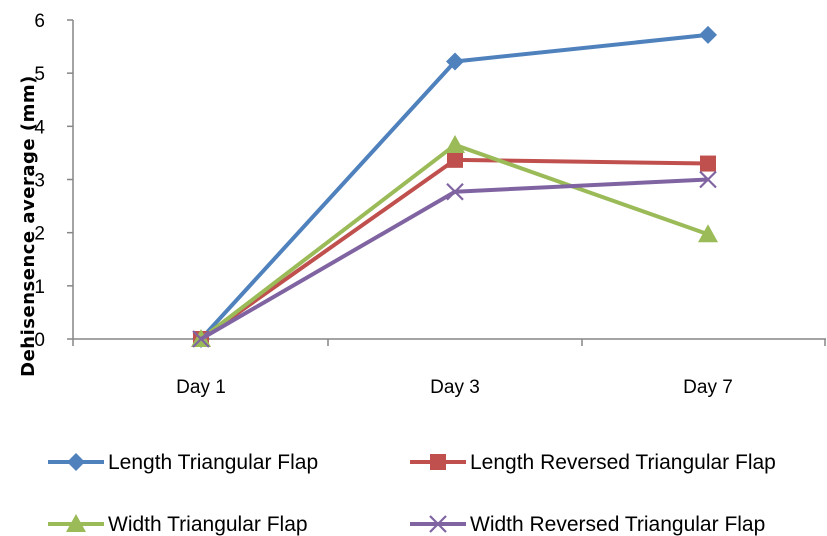  What do you see at coordinates (39, 21) in the screenshot?
I see `y-tick-label: 6` at bounding box center [39, 21].